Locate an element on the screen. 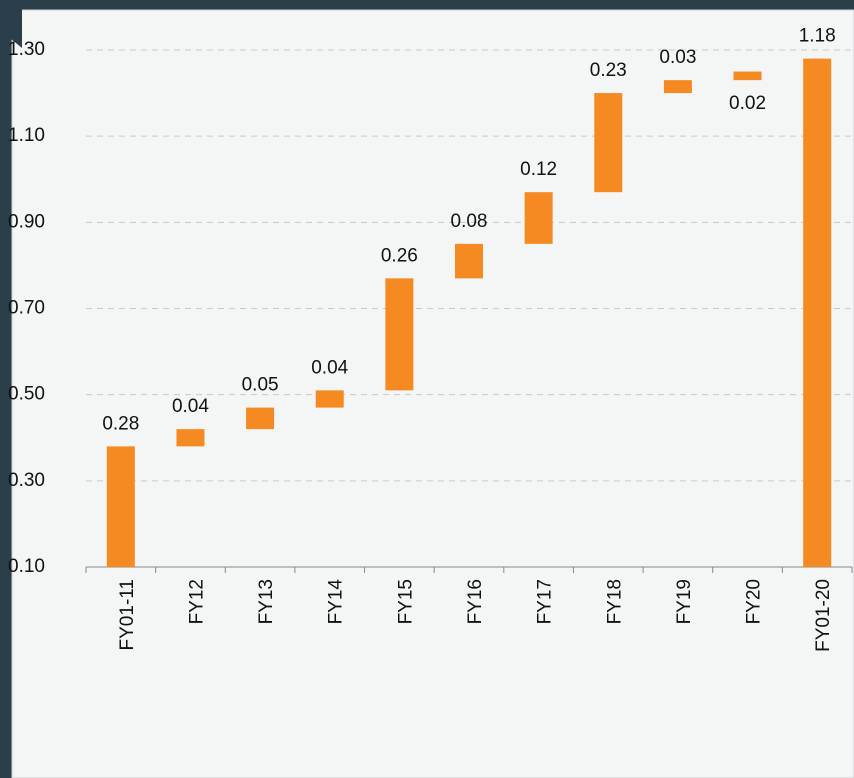 The image size is (854, 778). x-tick-label: FY01-11 is located at coordinates (127, 614).